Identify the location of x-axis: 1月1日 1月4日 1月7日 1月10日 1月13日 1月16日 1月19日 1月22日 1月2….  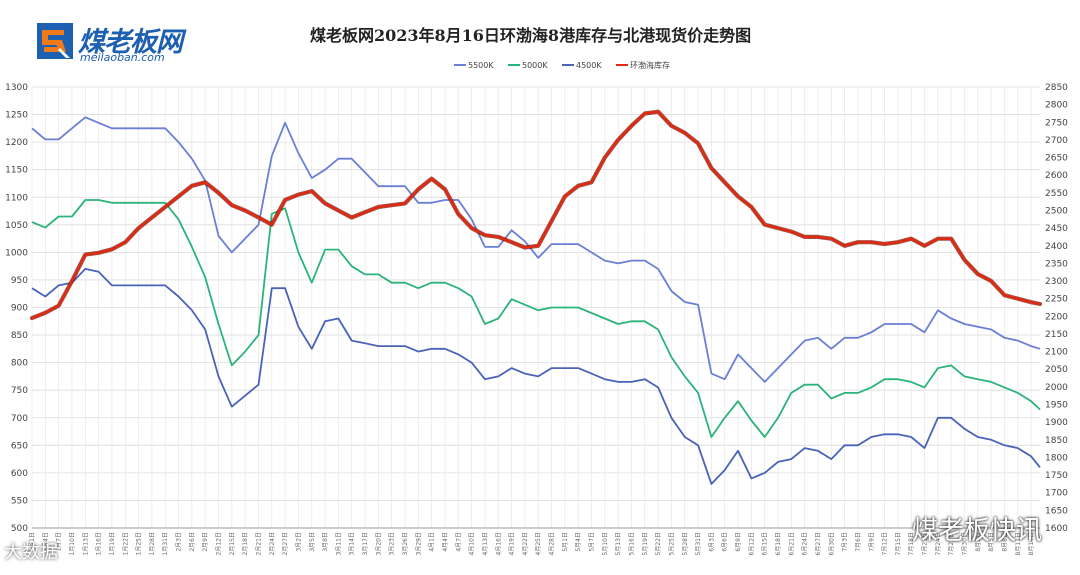
(532, 543).